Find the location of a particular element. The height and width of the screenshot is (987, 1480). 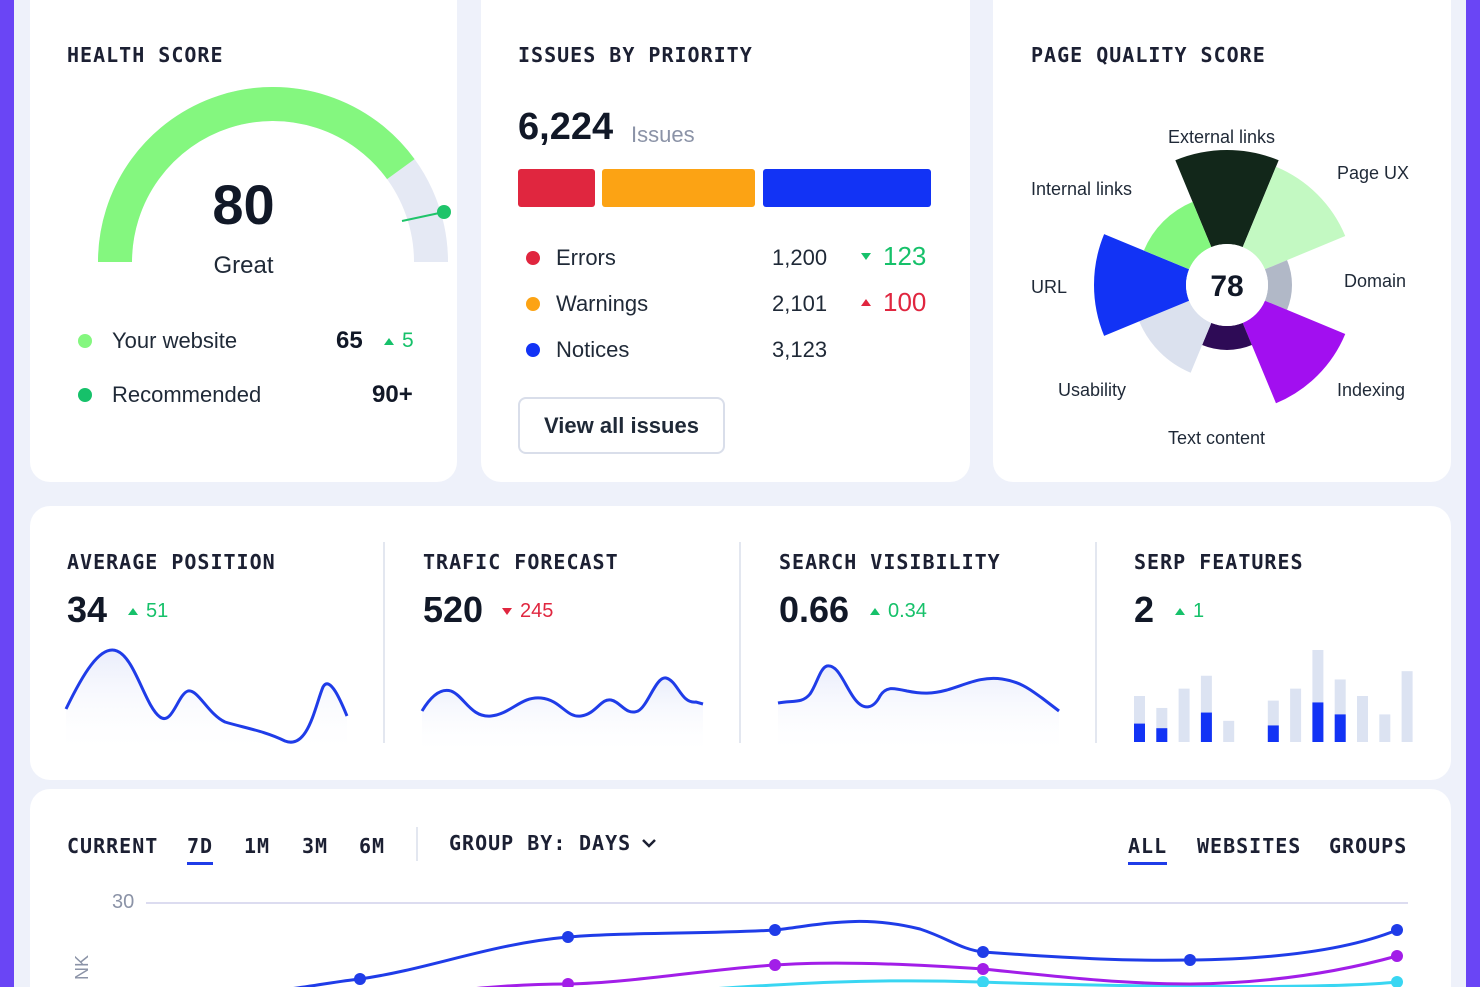

average-position-delta: 51 is located at coordinates (148, 611).